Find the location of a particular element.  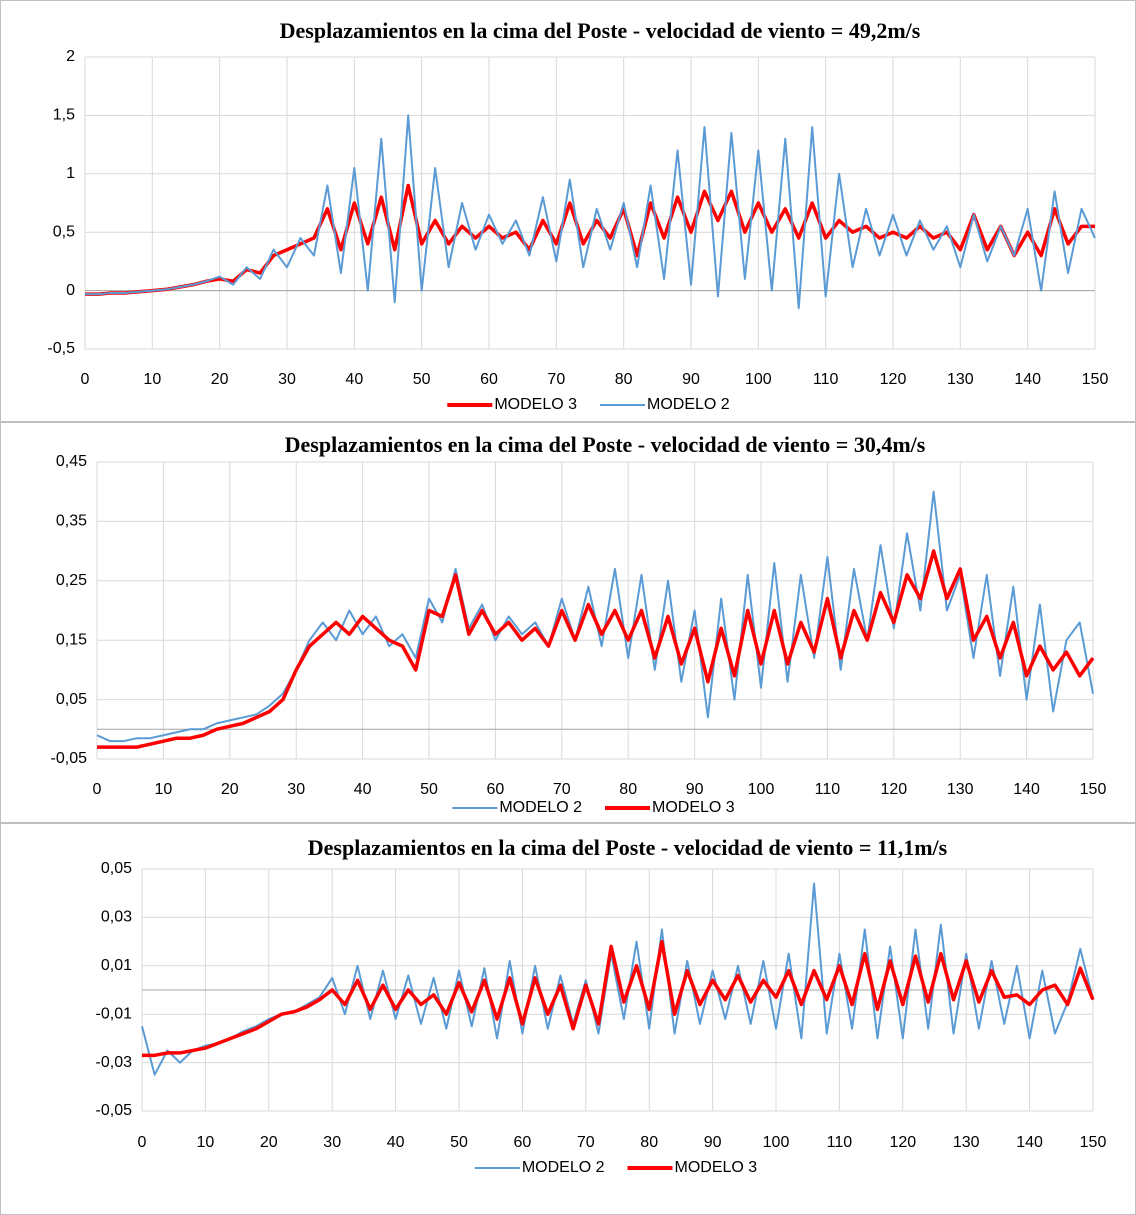

y-tick-label: -0,01 is located at coordinates (114, 1013).